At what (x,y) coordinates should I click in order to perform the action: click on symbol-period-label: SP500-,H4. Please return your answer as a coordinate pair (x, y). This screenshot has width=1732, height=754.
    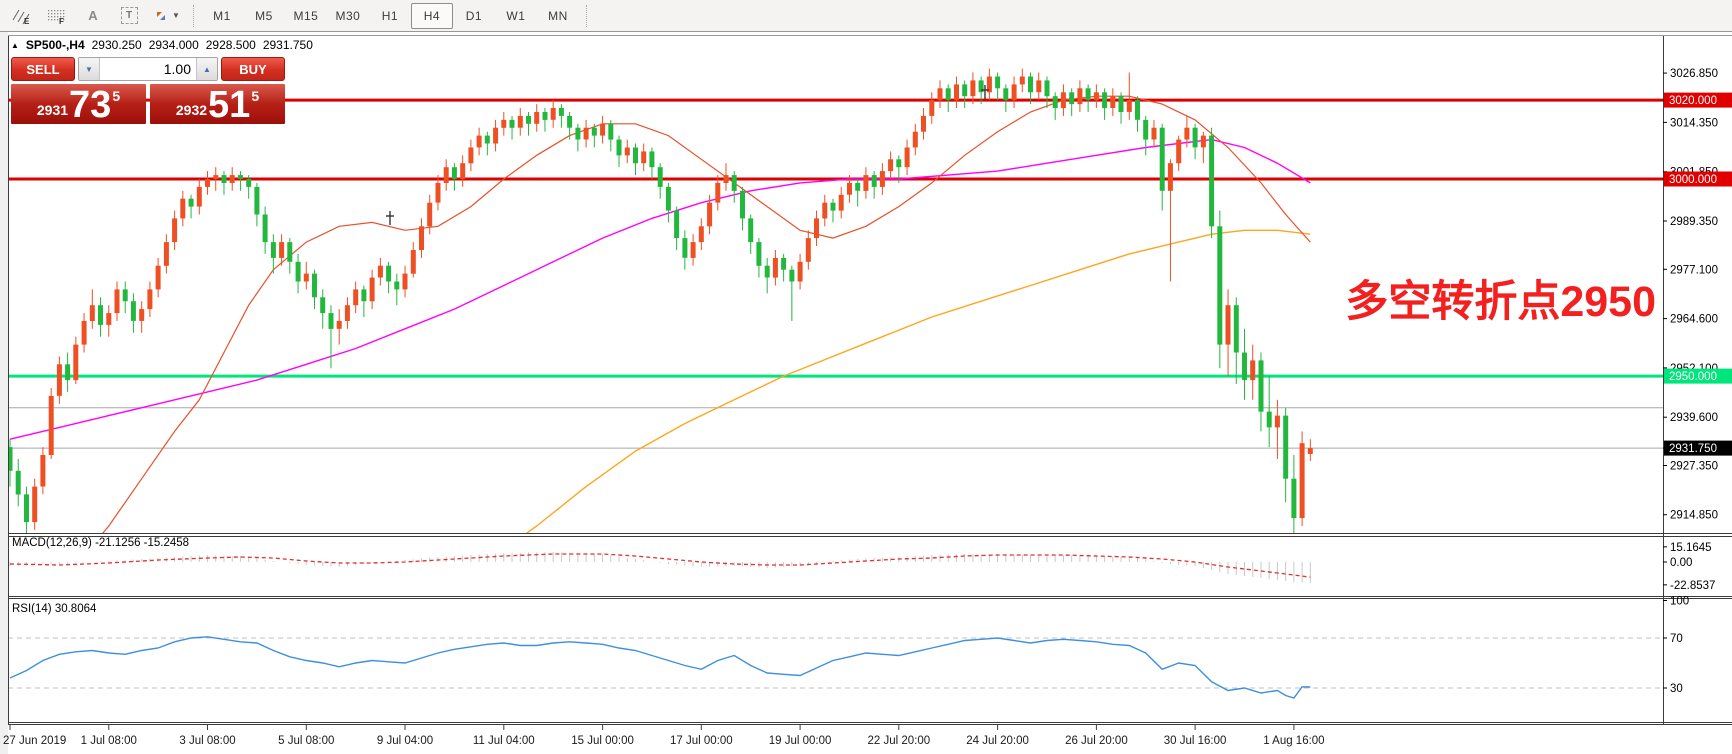
    Looking at the image, I should click on (55, 45).